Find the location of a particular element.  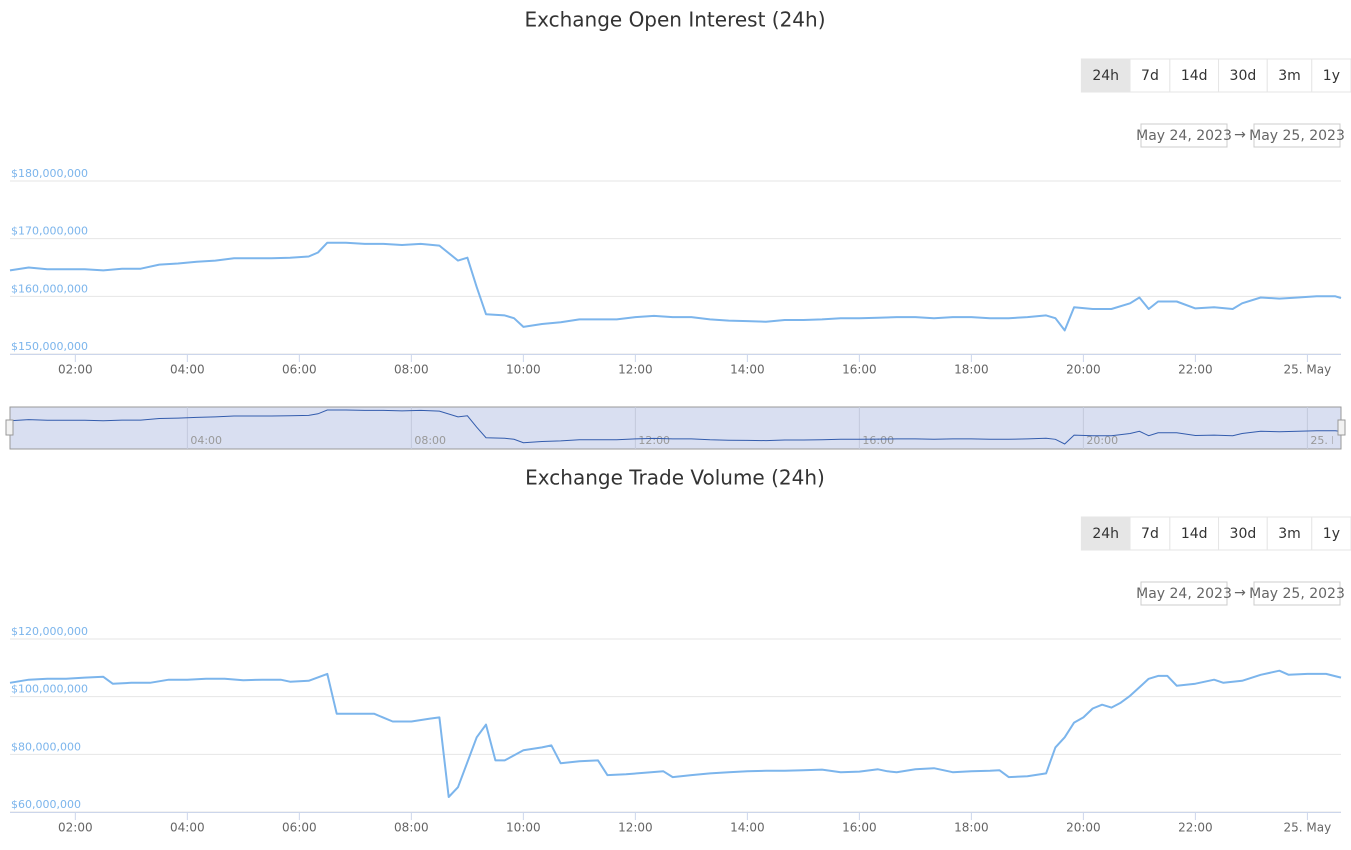

y-tick-label: $170,000,000 is located at coordinates (49, 231).